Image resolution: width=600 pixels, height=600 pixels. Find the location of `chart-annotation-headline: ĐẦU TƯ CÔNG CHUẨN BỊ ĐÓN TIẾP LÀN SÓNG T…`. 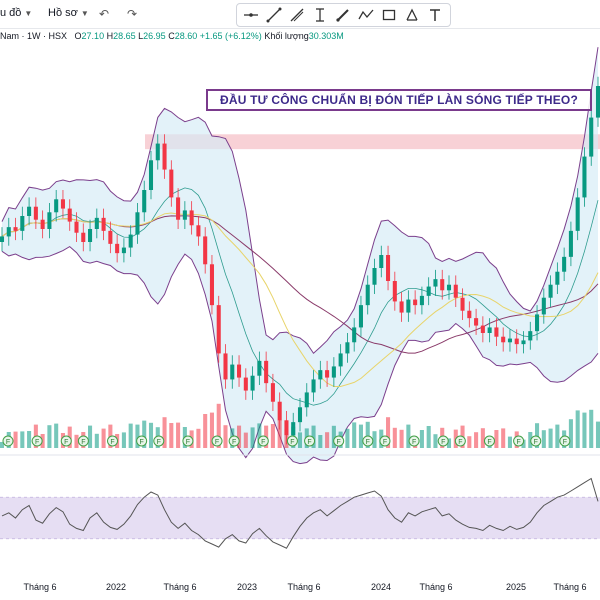

chart-annotation-headline: ĐẦU TƯ CÔNG CHUẨN BỊ ĐÓN TIẾP LÀN SÓNG T… is located at coordinates (399, 100).